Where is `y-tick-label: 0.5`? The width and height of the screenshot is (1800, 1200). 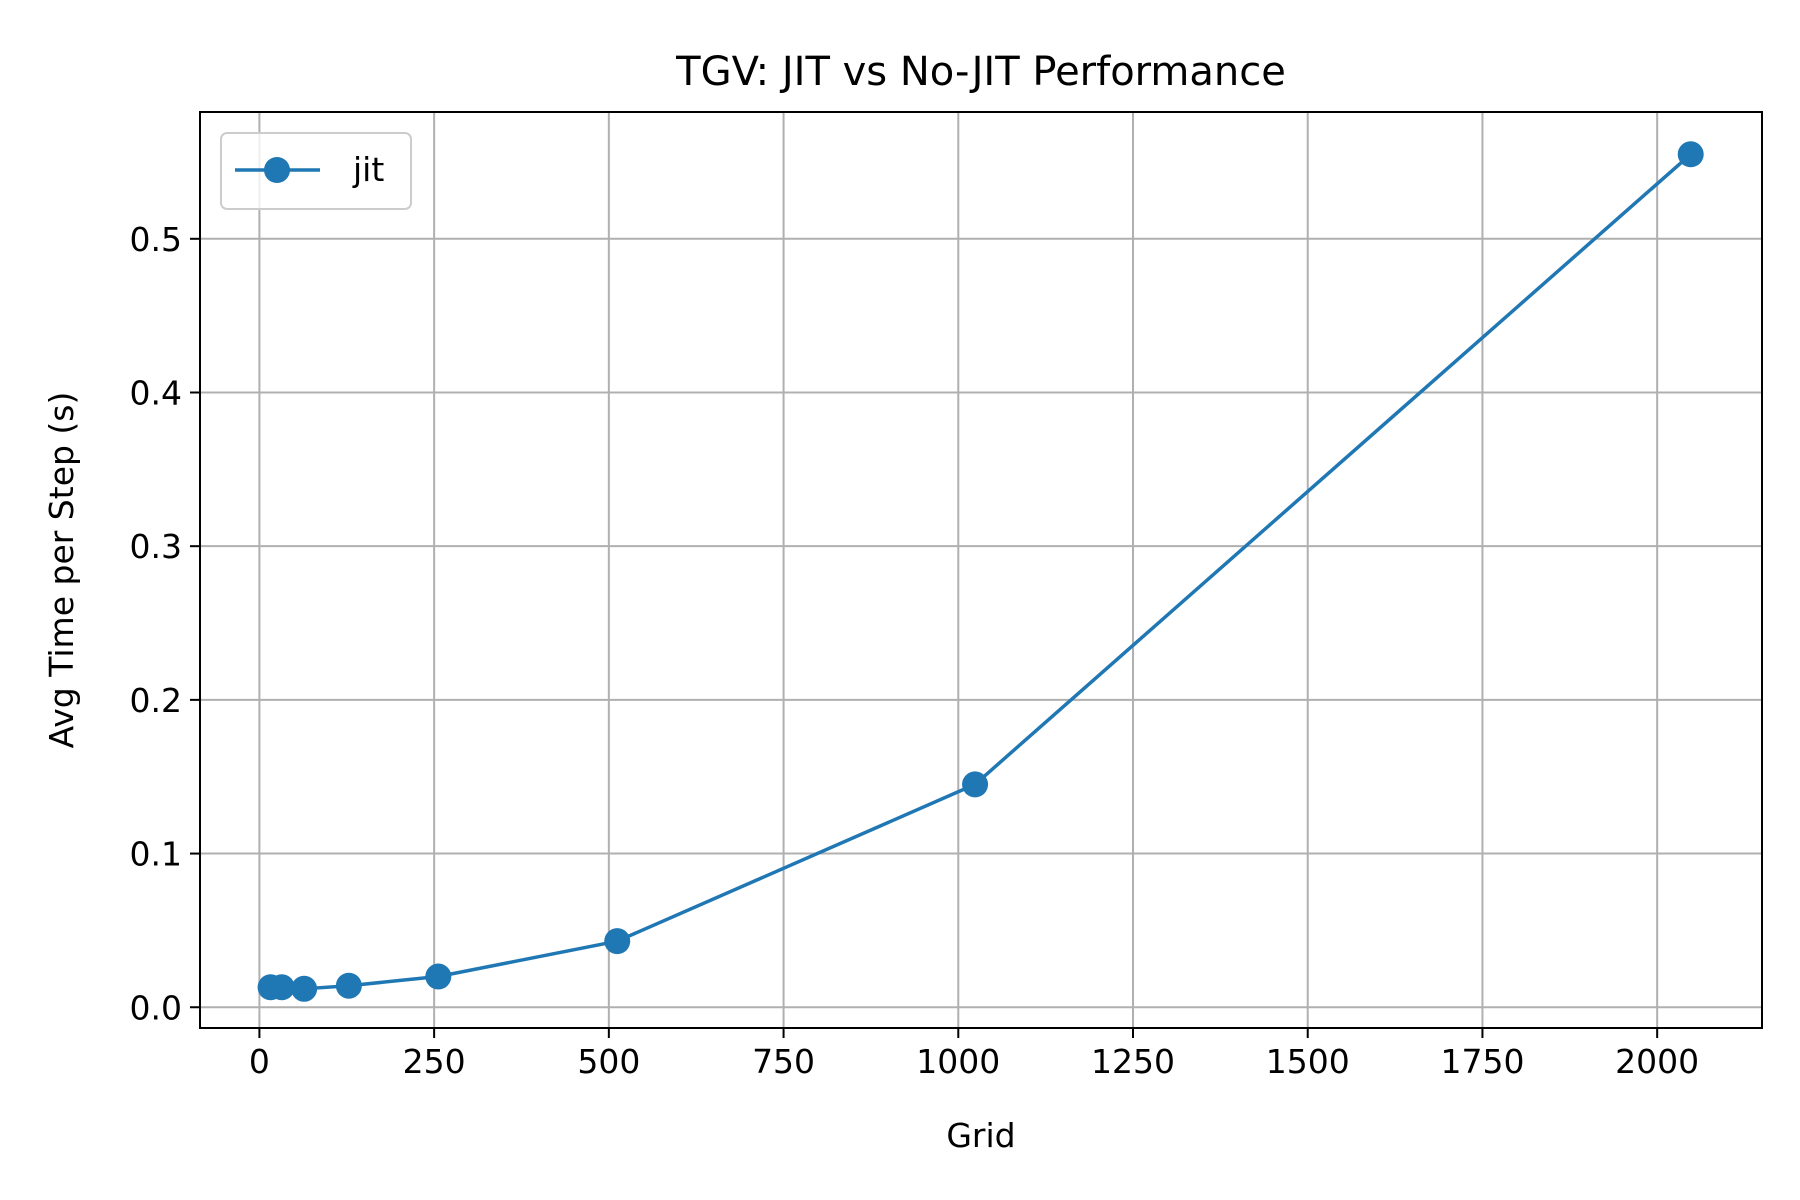
y-tick-label: 0.5 is located at coordinates (156, 239).